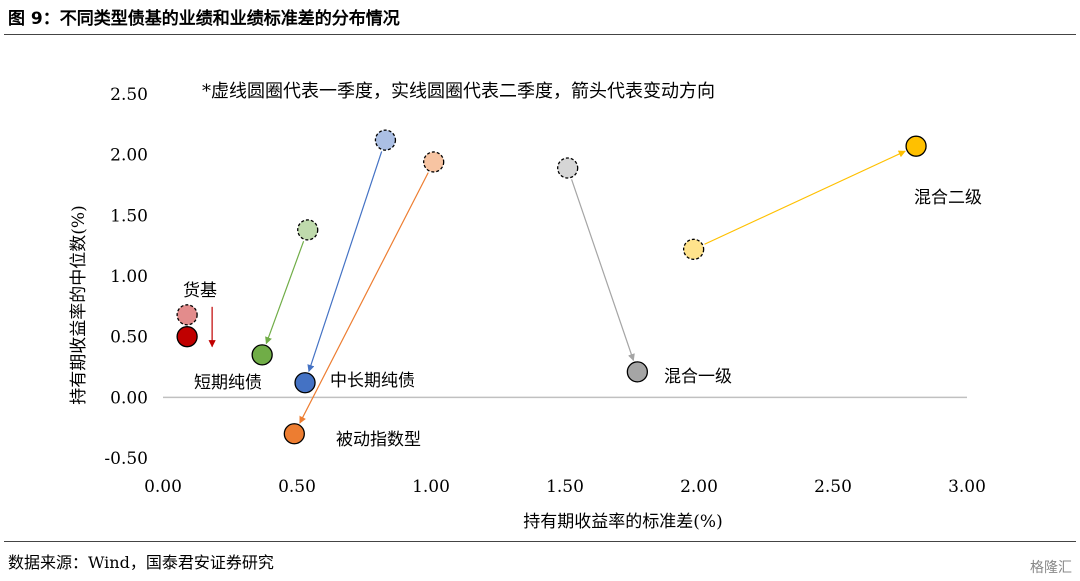  What do you see at coordinates (805, 197) in the screenshot?
I see `arrow-混合二级` at bounding box center [805, 197].